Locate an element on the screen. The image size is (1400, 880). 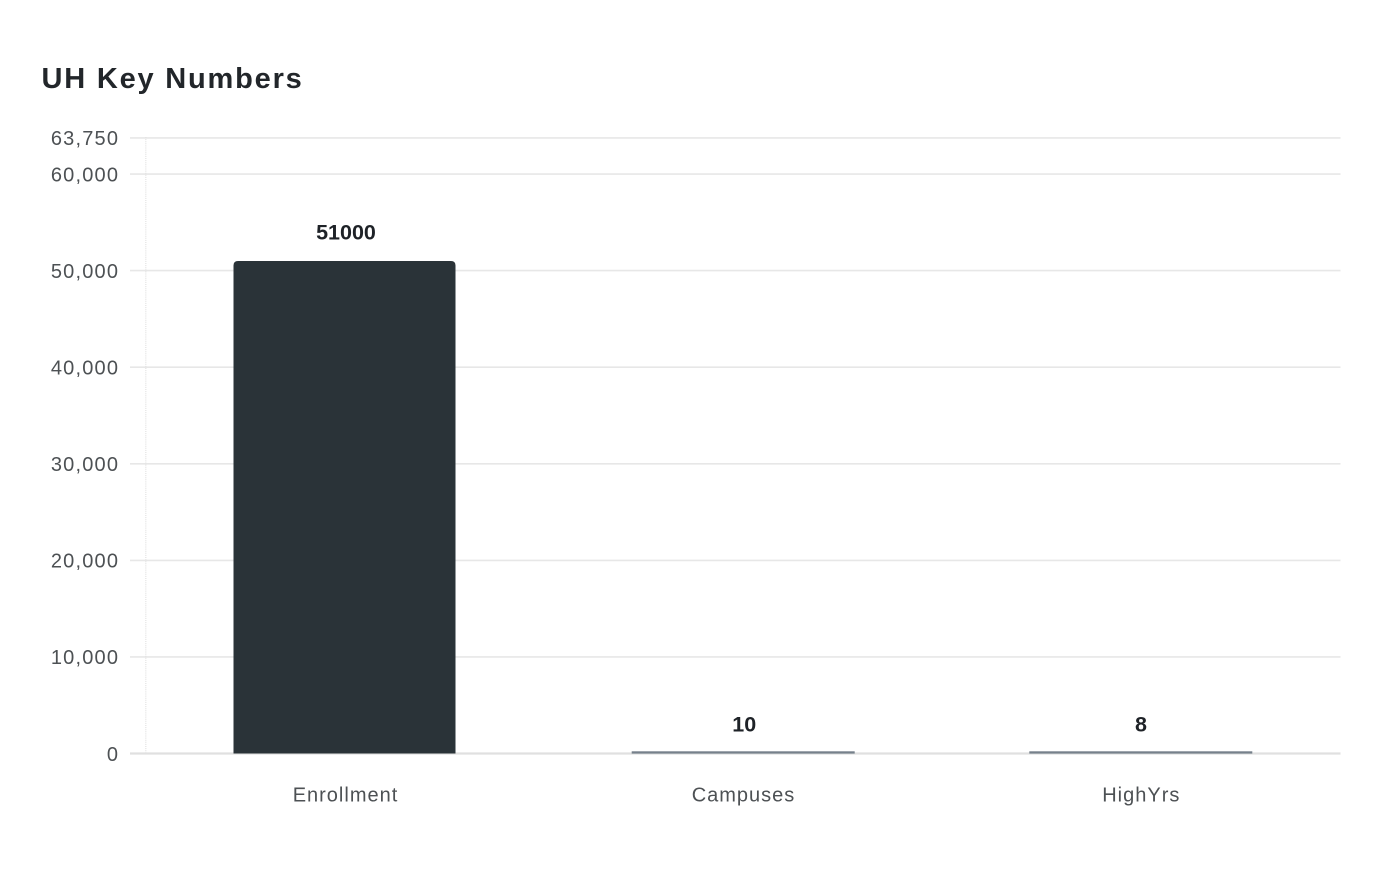
svg-text: 63,750 is located at coordinates (85, 139).